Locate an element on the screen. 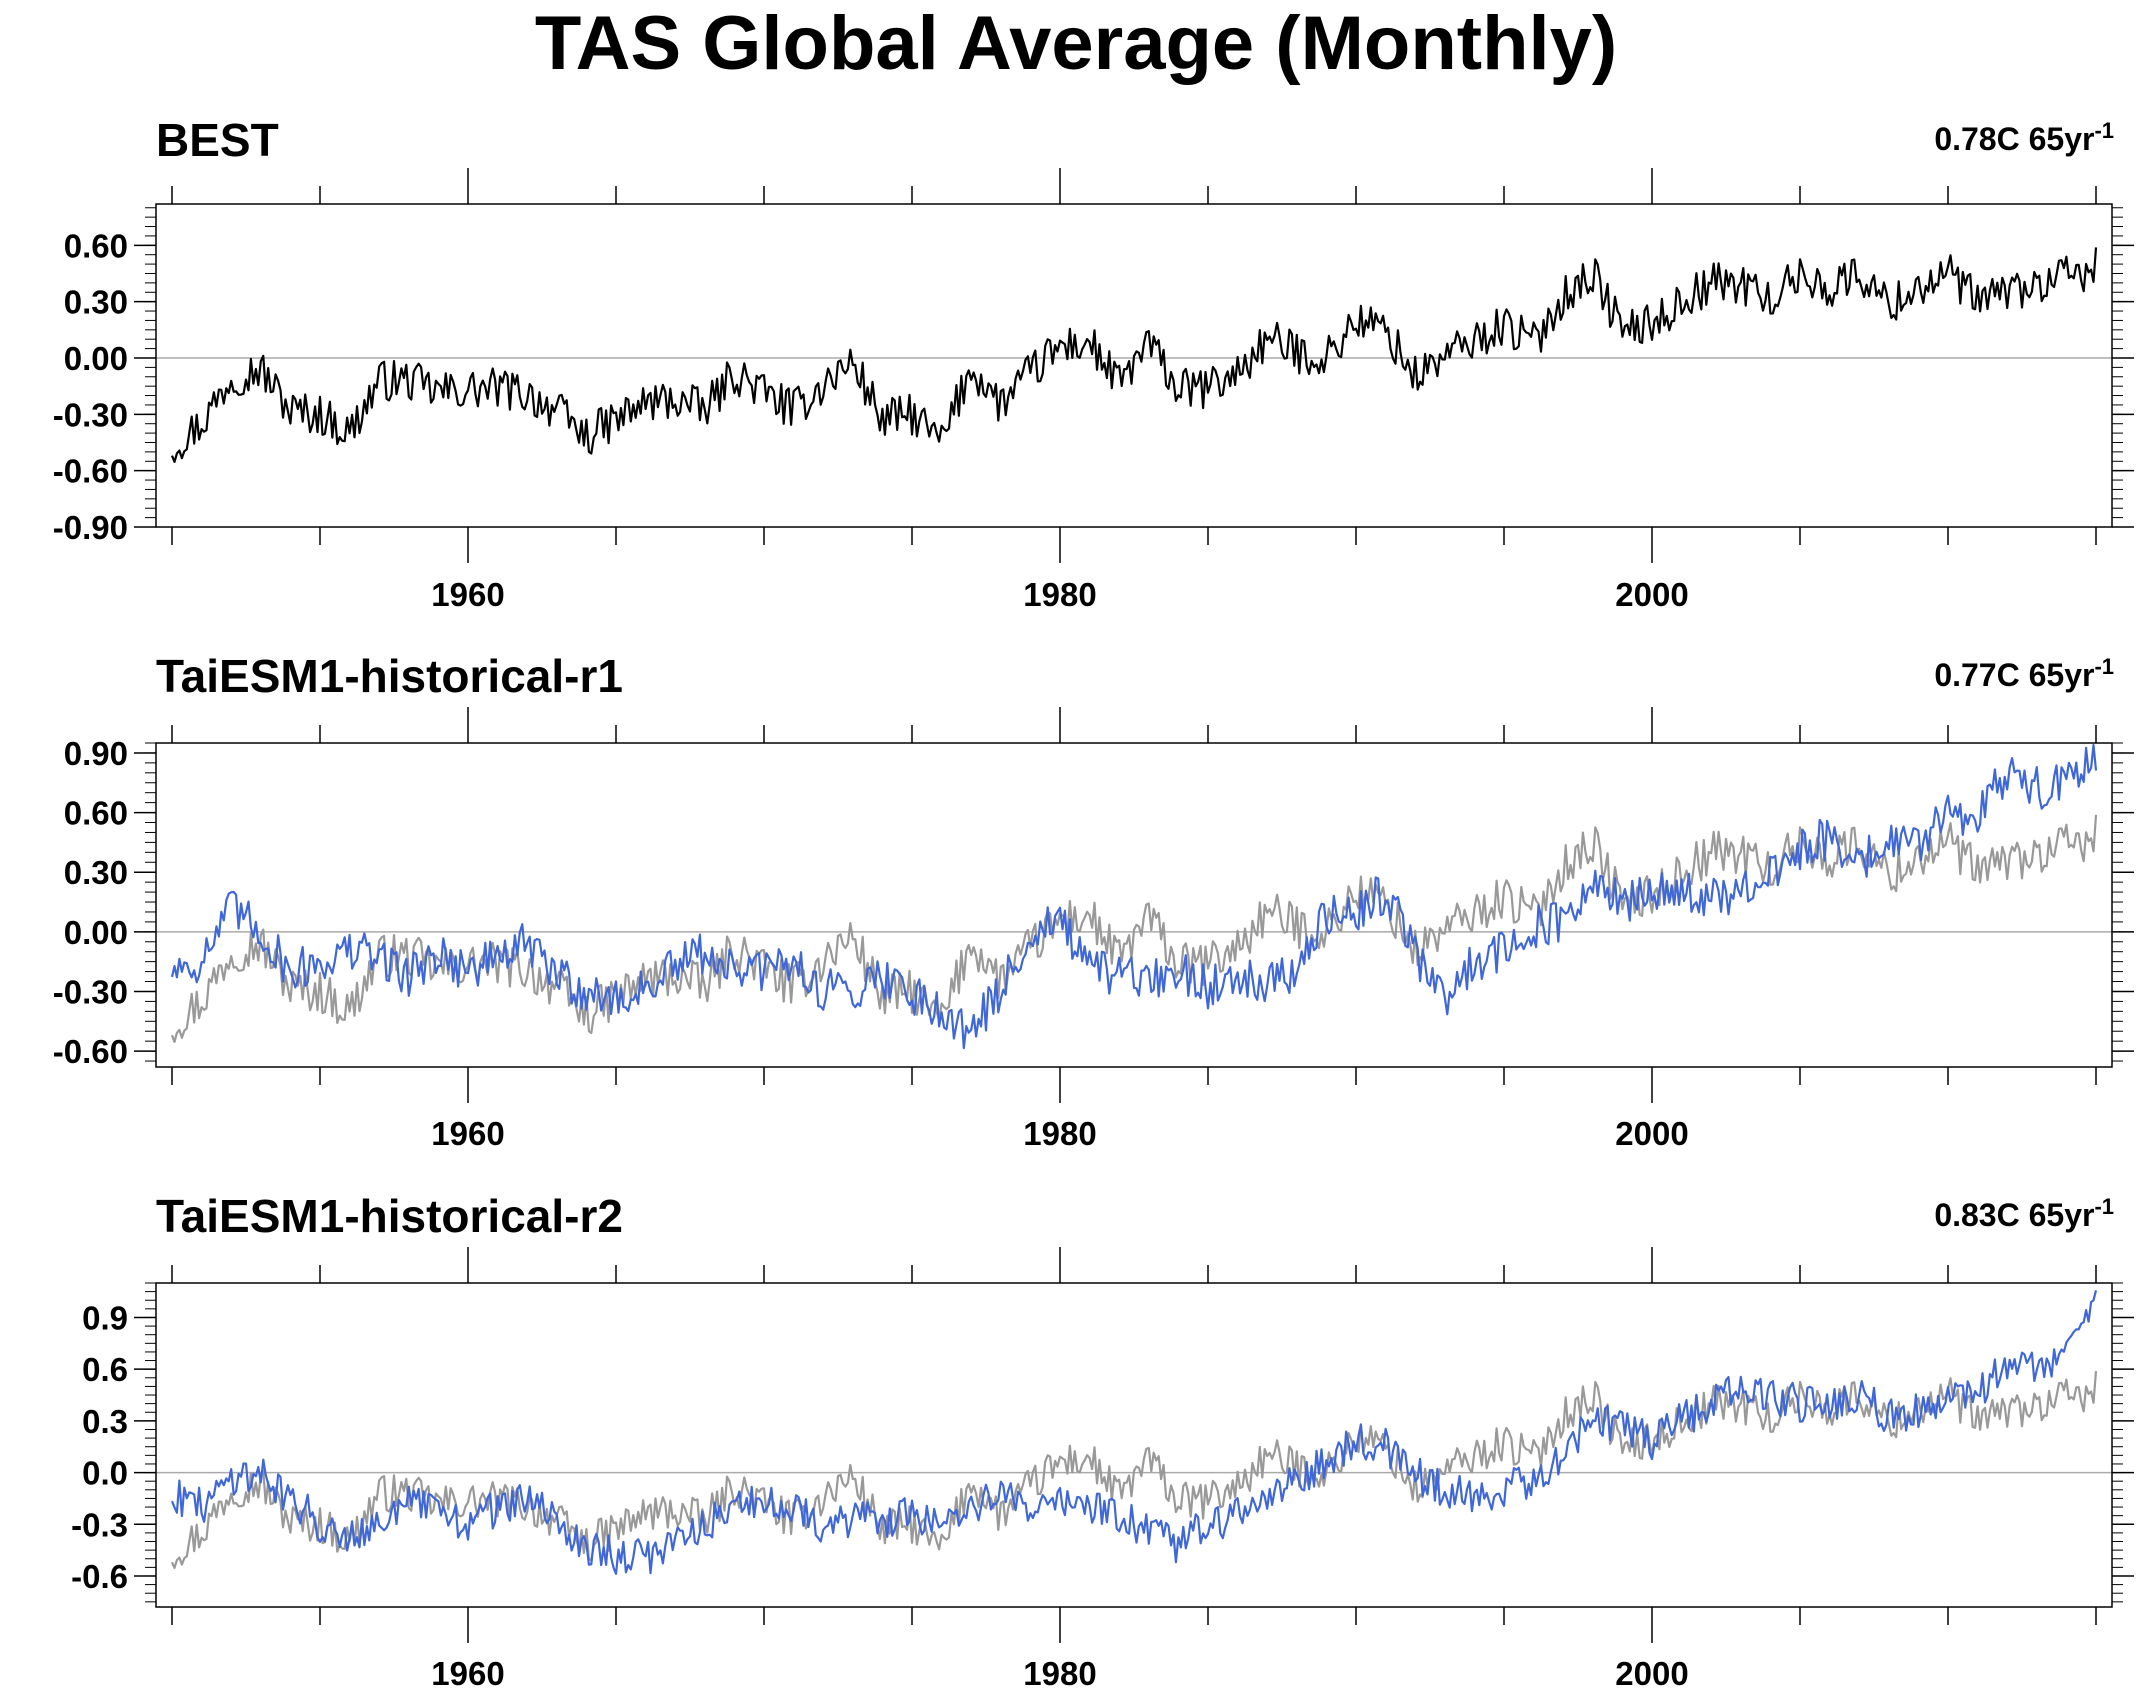  y-tick-label: -0.6 is located at coordinates (99, 1576).